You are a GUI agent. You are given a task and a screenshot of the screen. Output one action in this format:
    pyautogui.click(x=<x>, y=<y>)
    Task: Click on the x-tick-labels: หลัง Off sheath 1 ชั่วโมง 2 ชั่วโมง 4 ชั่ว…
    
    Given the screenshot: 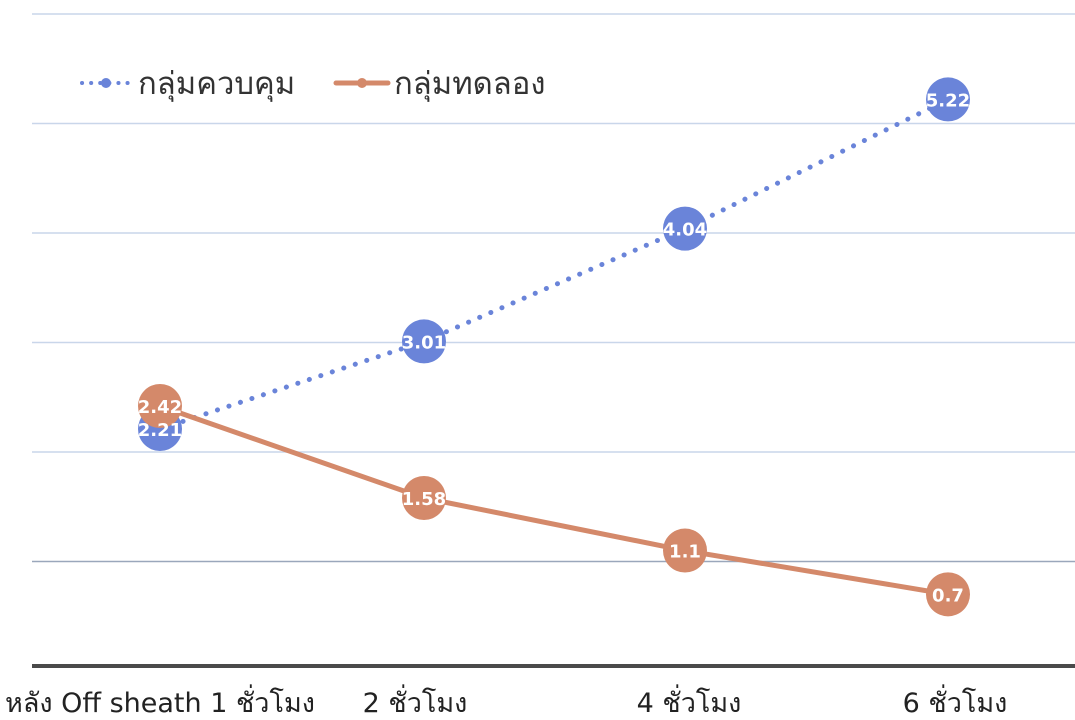 What is the action you would take?
    pyautogui.click(x=506, y=701)
    